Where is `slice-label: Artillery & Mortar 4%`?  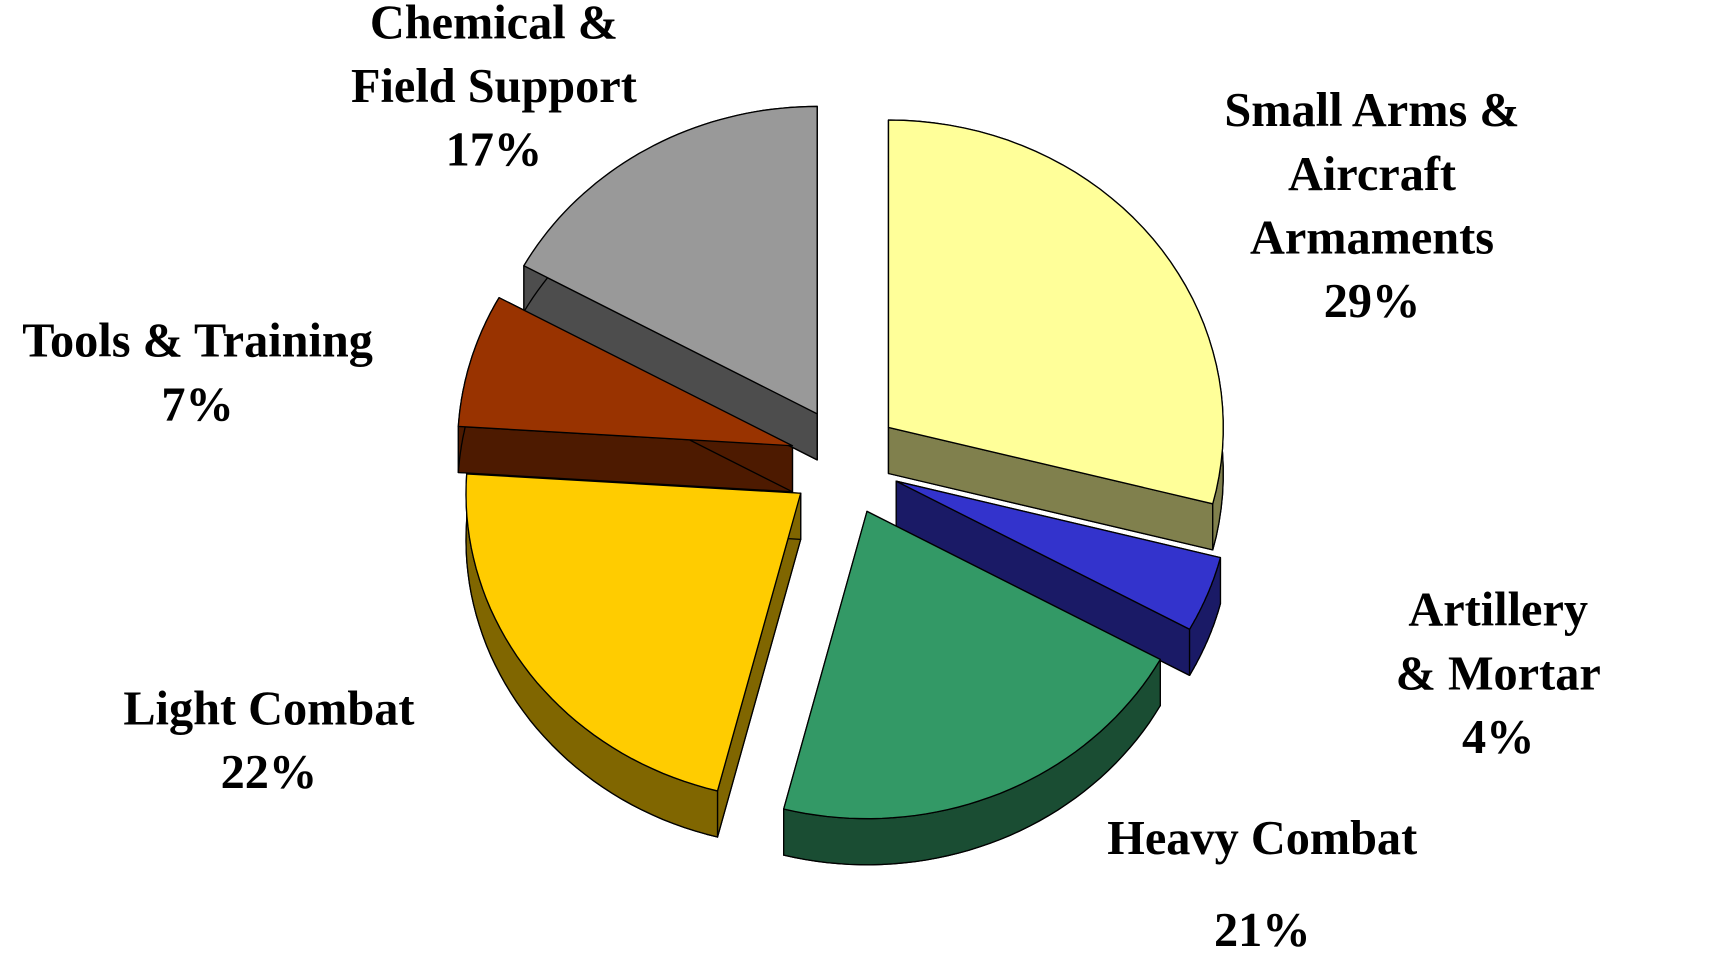
slice-label: Artillery & Mortar 4% is located at coordinates (1498, 673).